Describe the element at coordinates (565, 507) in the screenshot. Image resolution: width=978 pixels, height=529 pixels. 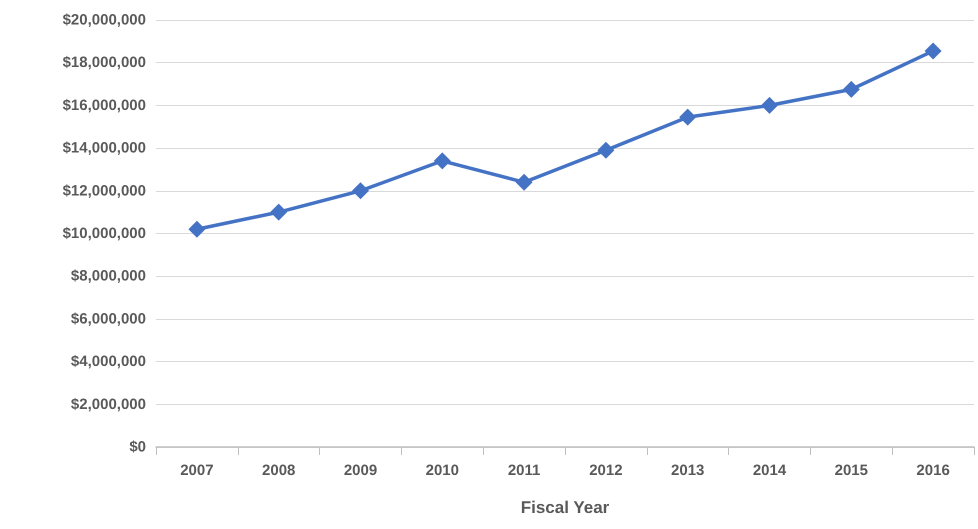
I see `x-axis-title: Fiscal Year` at that location.